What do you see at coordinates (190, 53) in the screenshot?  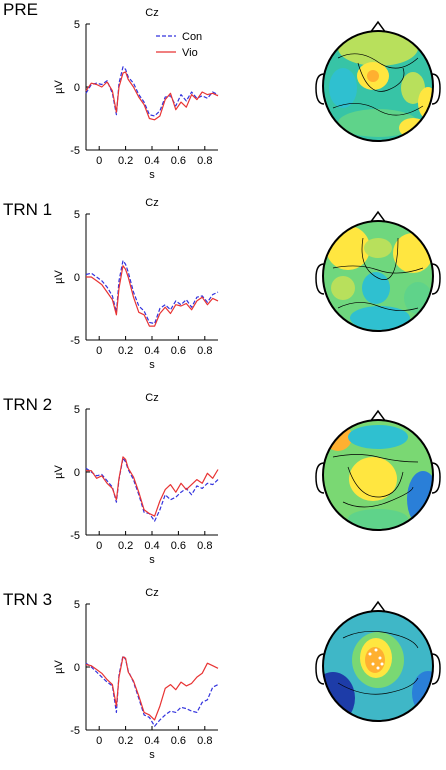 I see `legend-label: Vio` at bounding box center [190, 53].